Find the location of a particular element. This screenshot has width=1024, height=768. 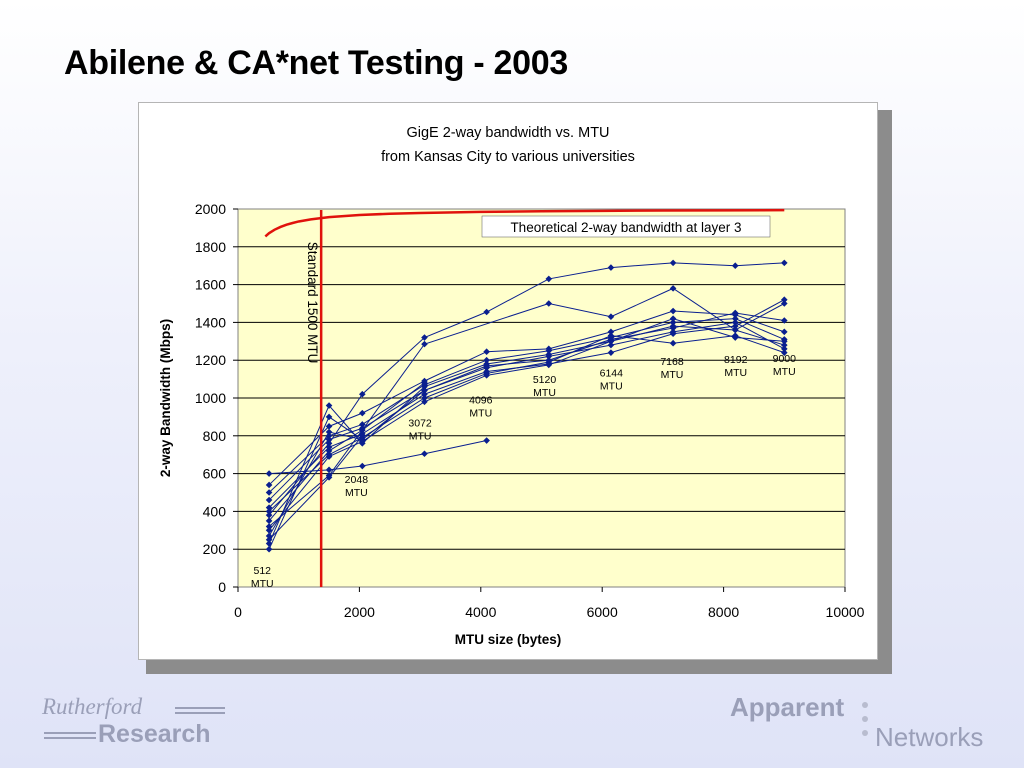

theoretical-label: Theoretical 2-way bandwidth at layer 3 is located at coordinates (625, 227).